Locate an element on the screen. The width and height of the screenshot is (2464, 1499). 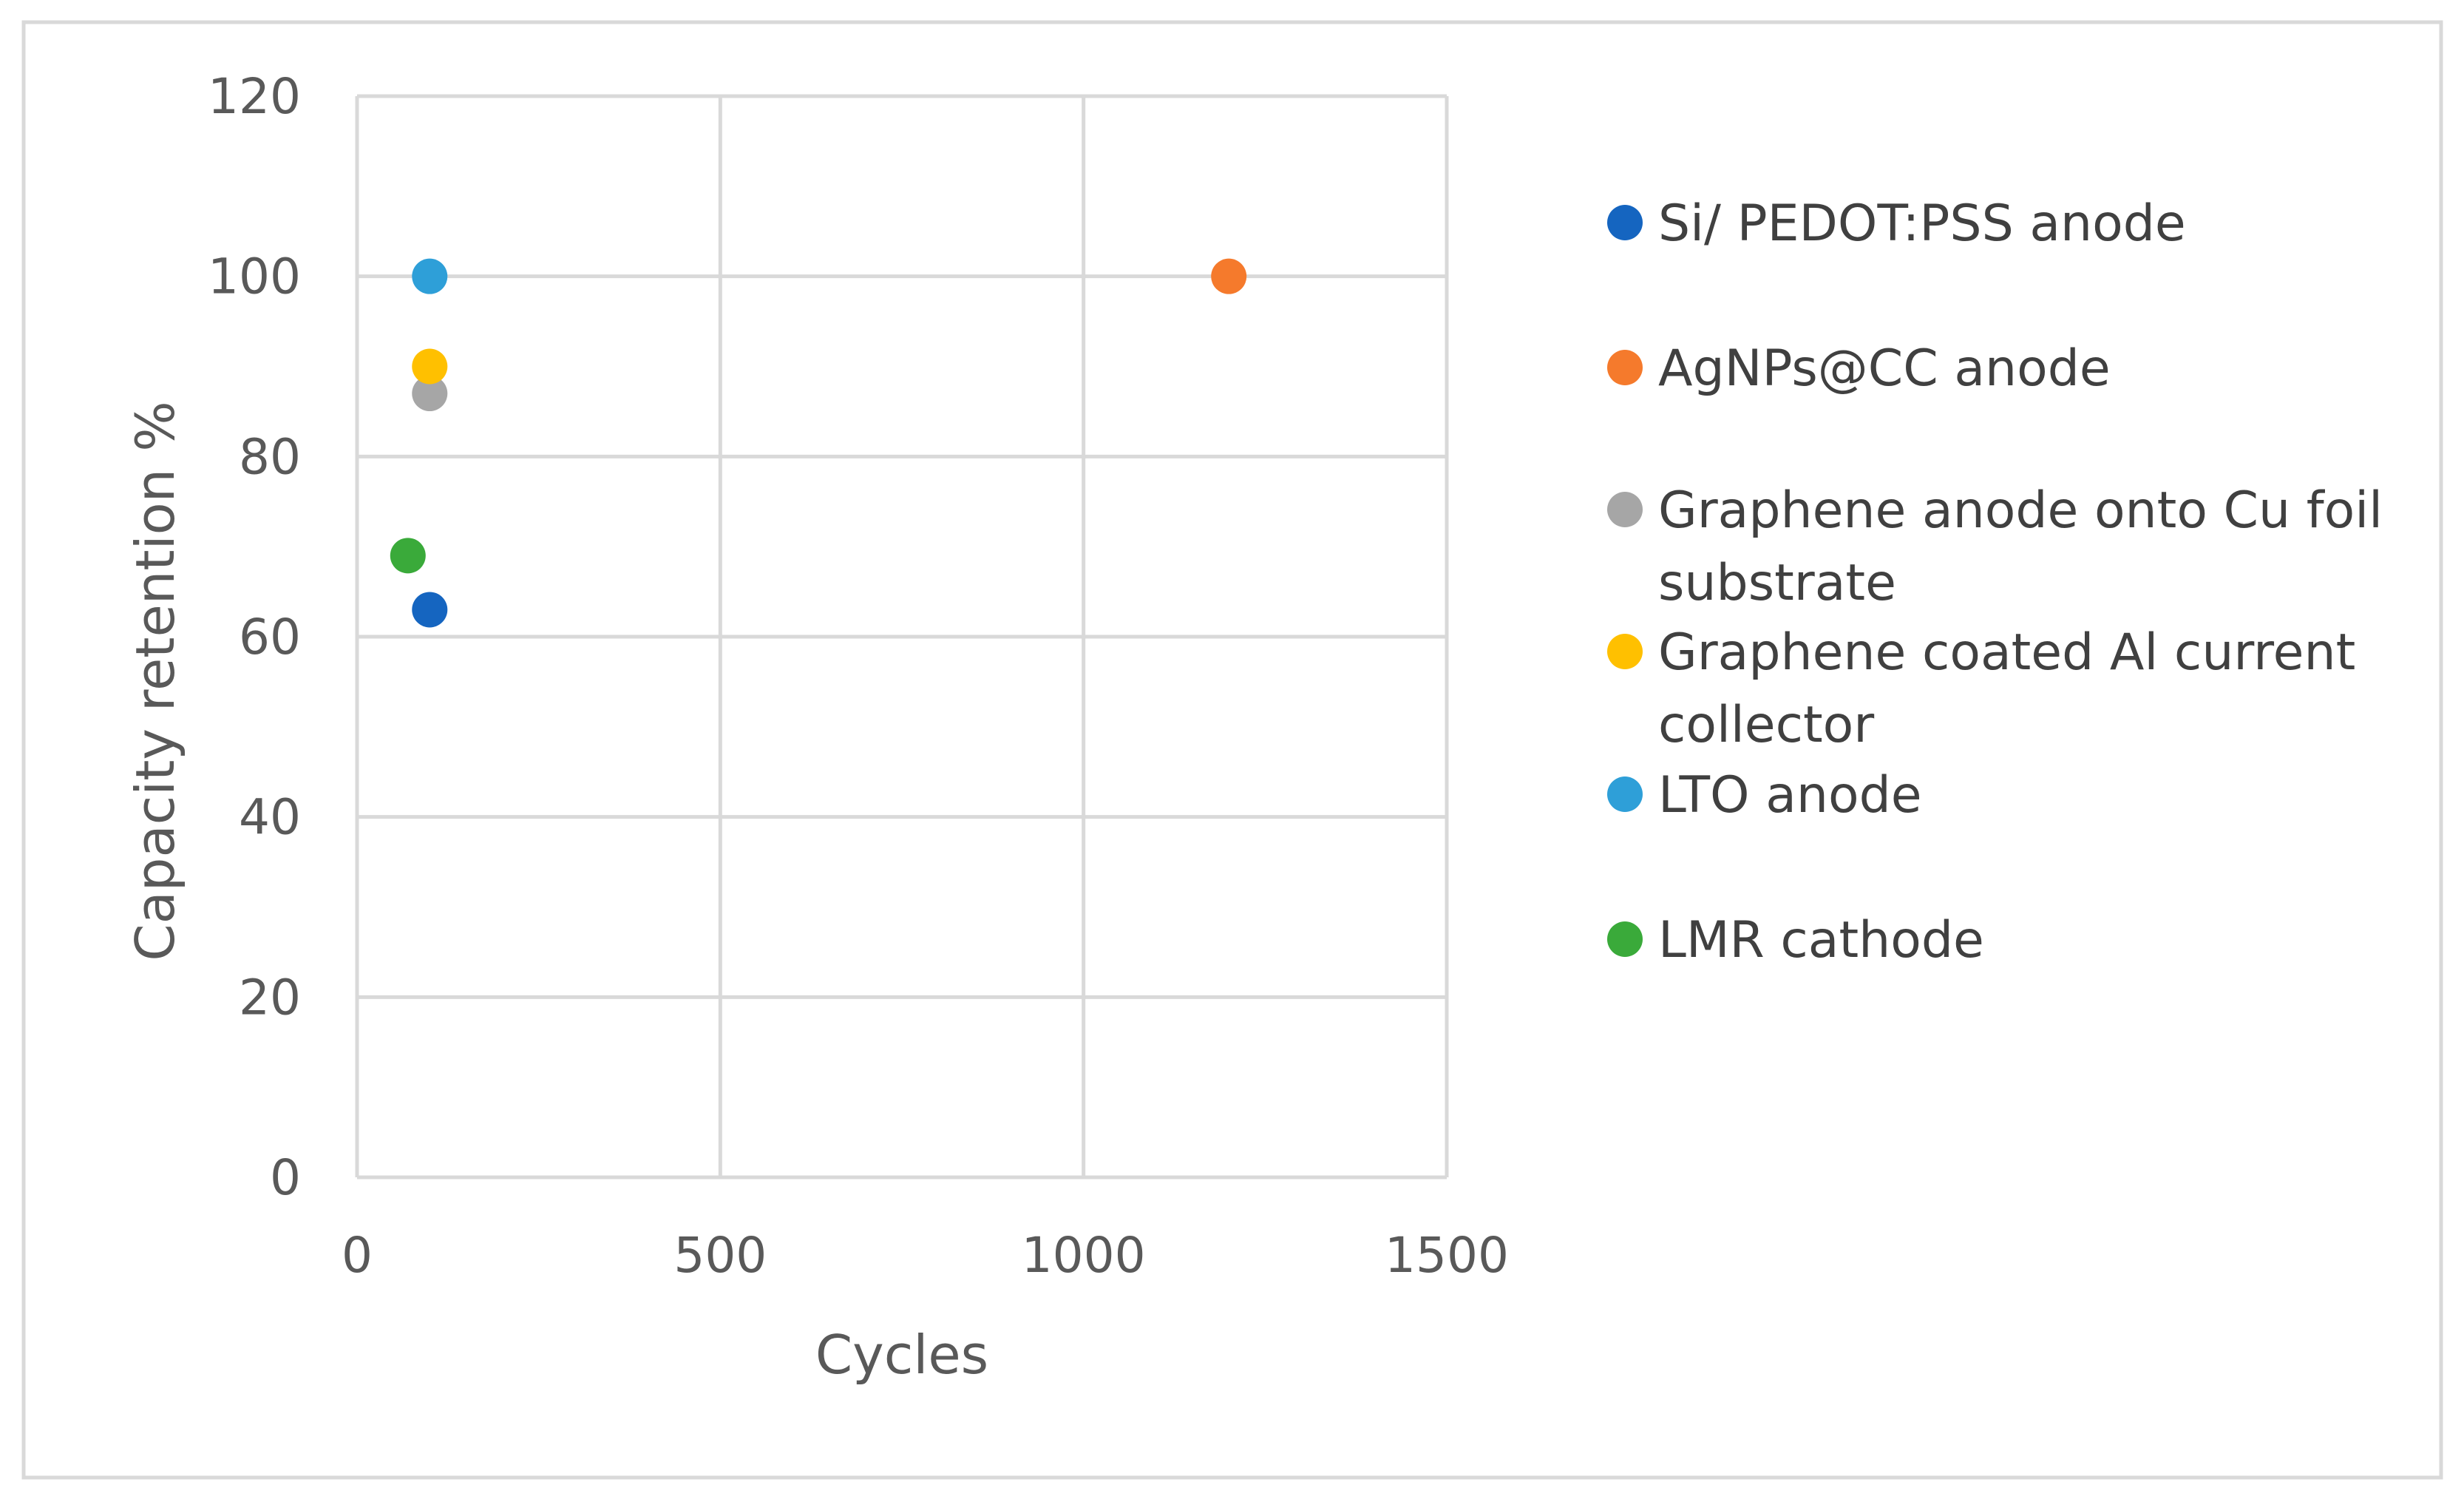
x-tick-label: 0 is located at coordinates (357, 1256).